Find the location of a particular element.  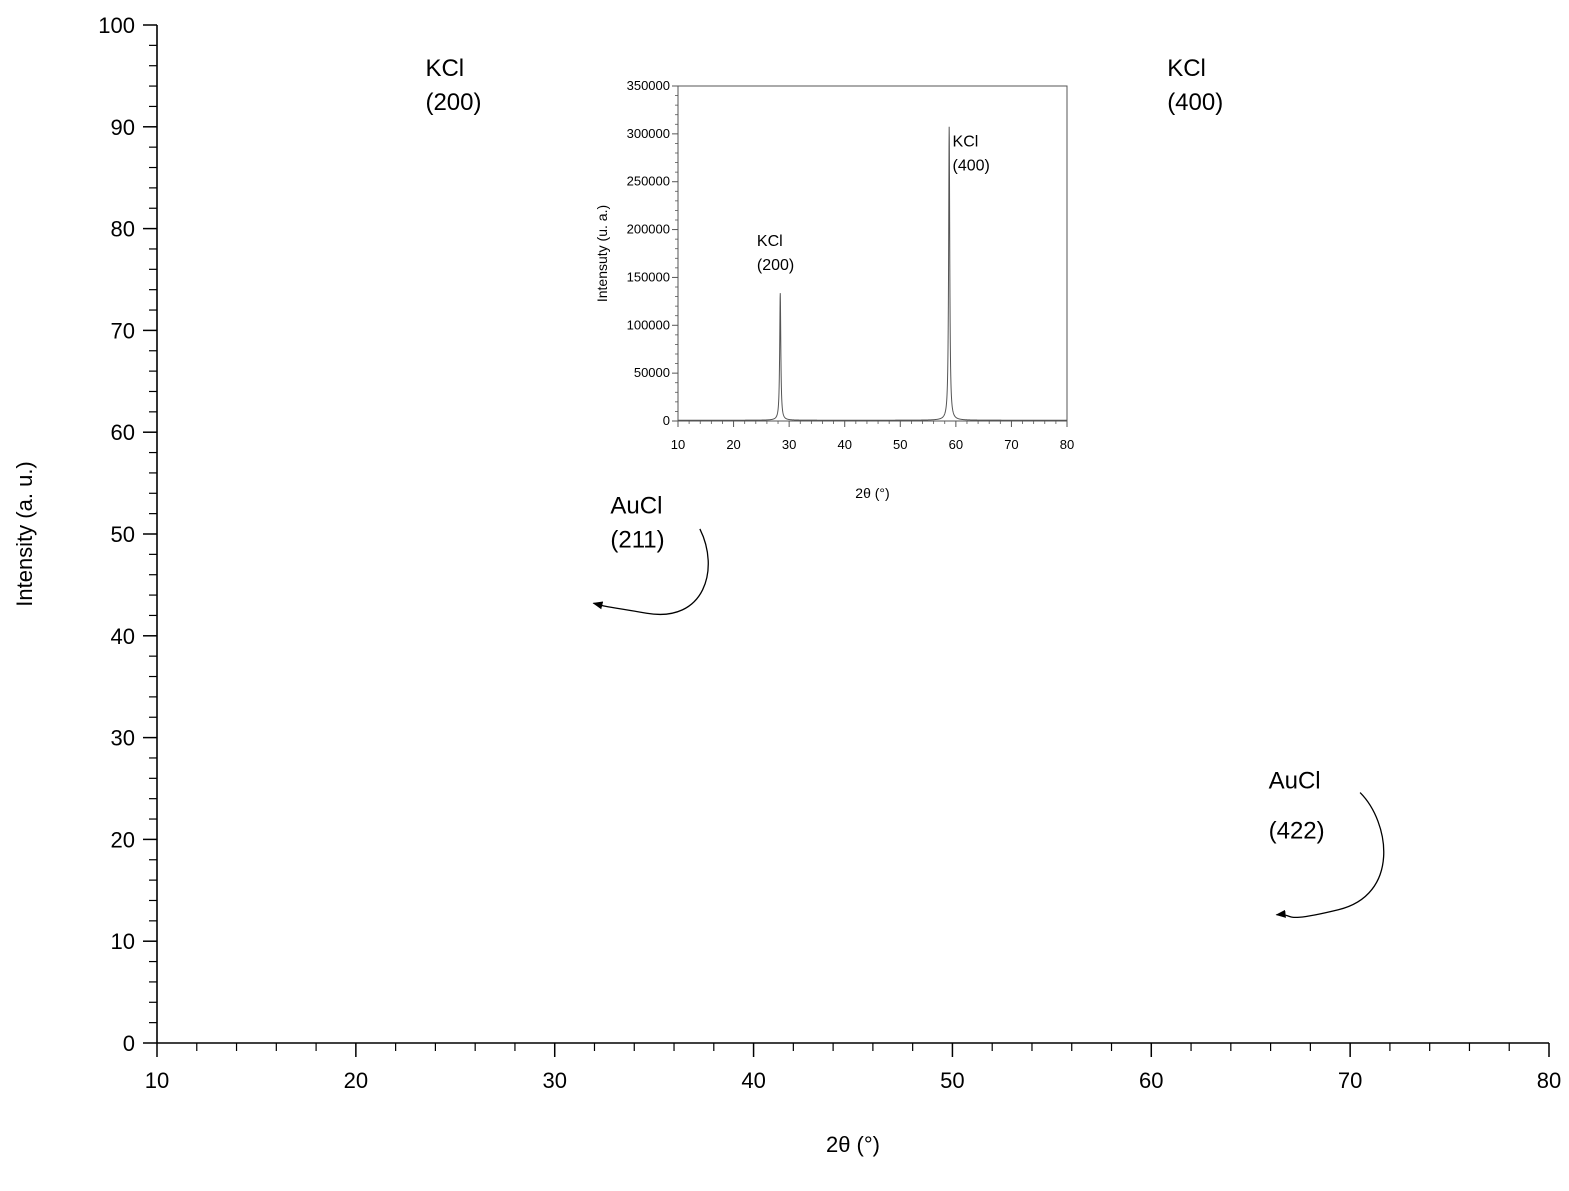

inset-x-tick-label: 50 is located at coordinates (900, 444).